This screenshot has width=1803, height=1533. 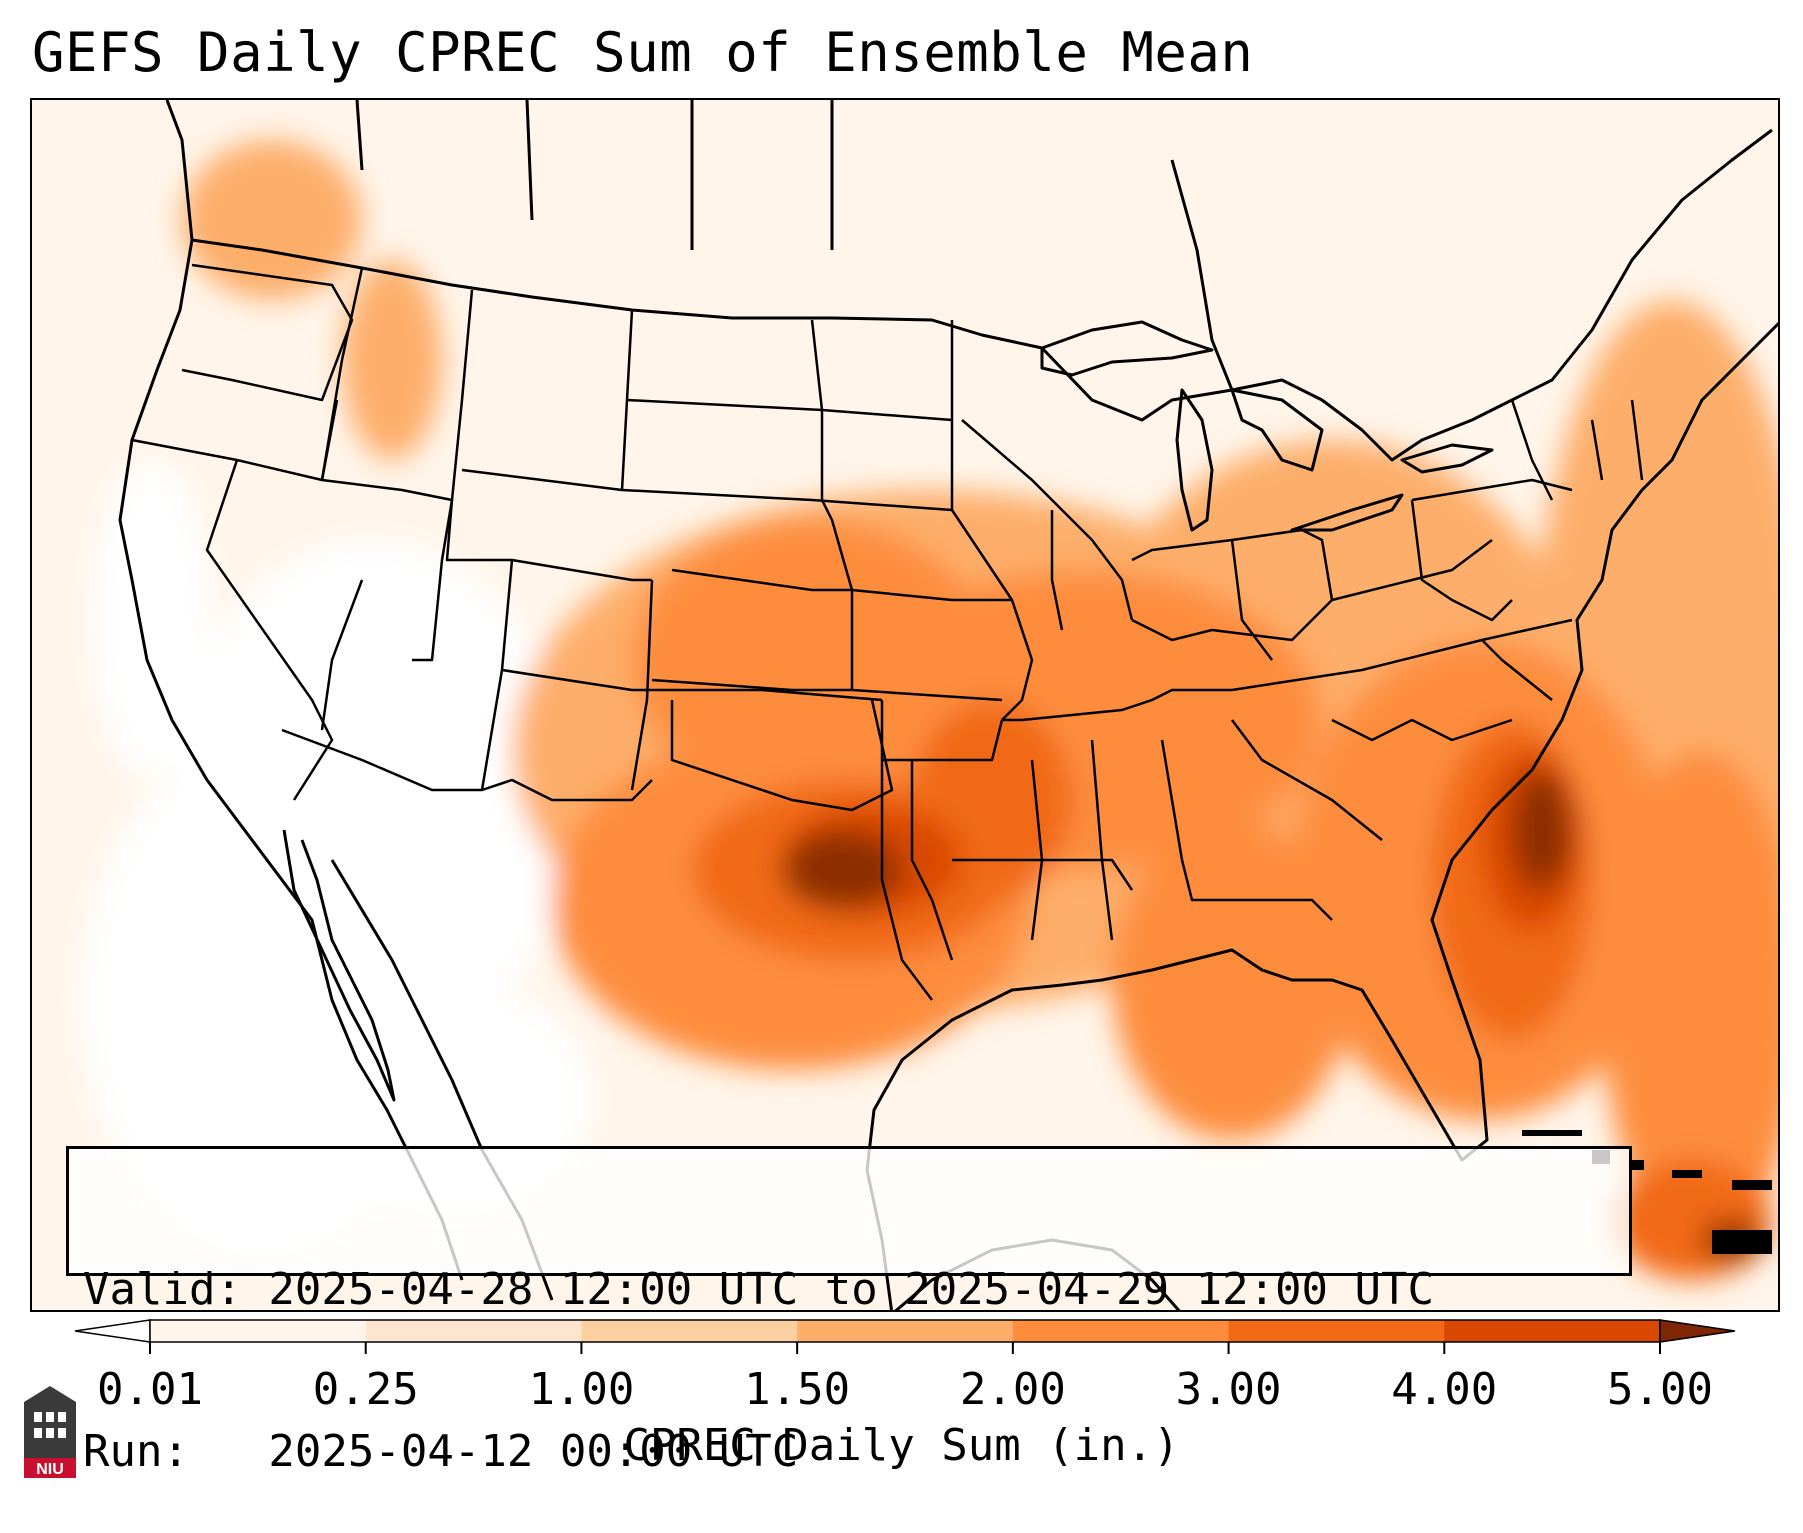 I want to click on niu-logo-icon: NIU, so click(x=50, y=1432).